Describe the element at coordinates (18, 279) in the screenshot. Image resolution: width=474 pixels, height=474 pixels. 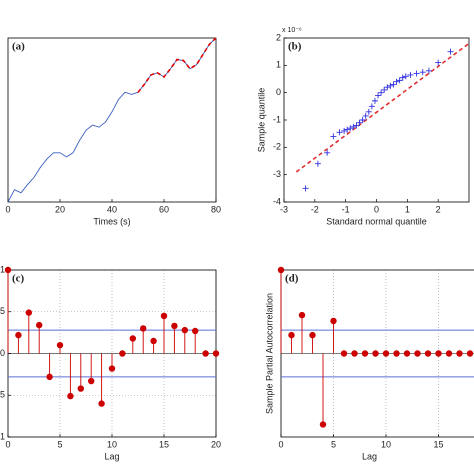
I see `panel-label: (c)` at that location.